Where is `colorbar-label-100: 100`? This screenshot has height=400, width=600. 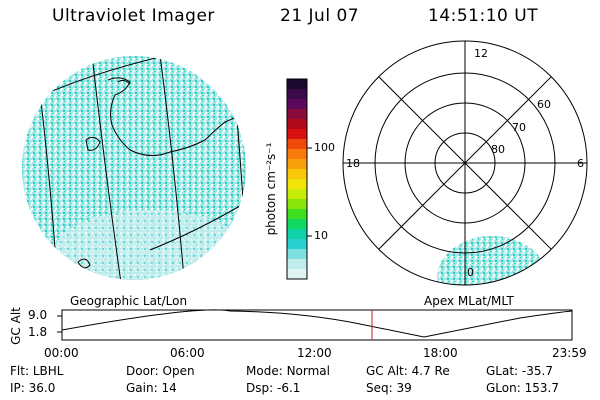
colorbar-label-100: 100 is located at coordinates (324, 147).